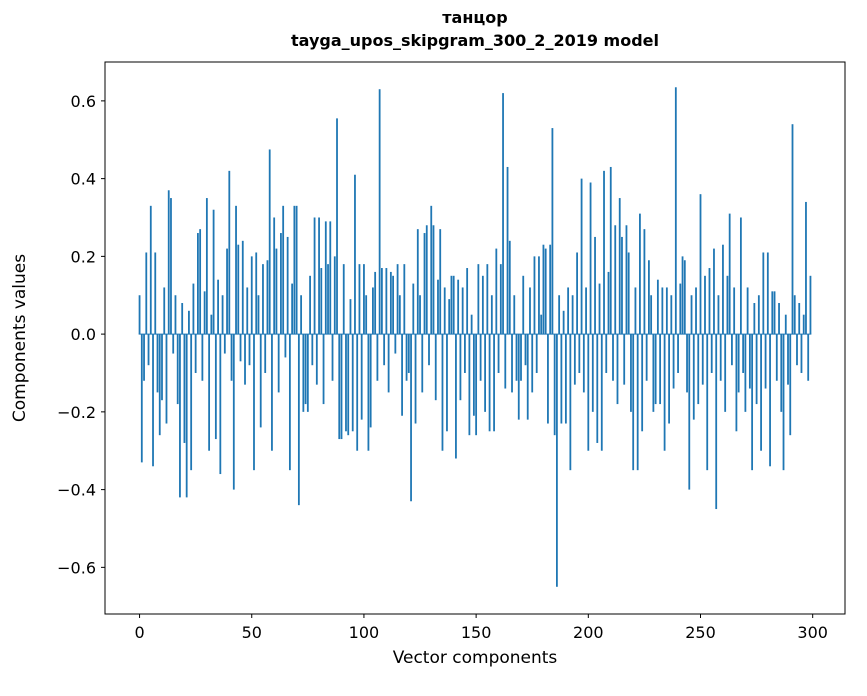 The height and width of the screenshot is (696, 867). Describe the element at coordinates (475, 17) in the screenshot. I see `chart-title: танцор` at that location.